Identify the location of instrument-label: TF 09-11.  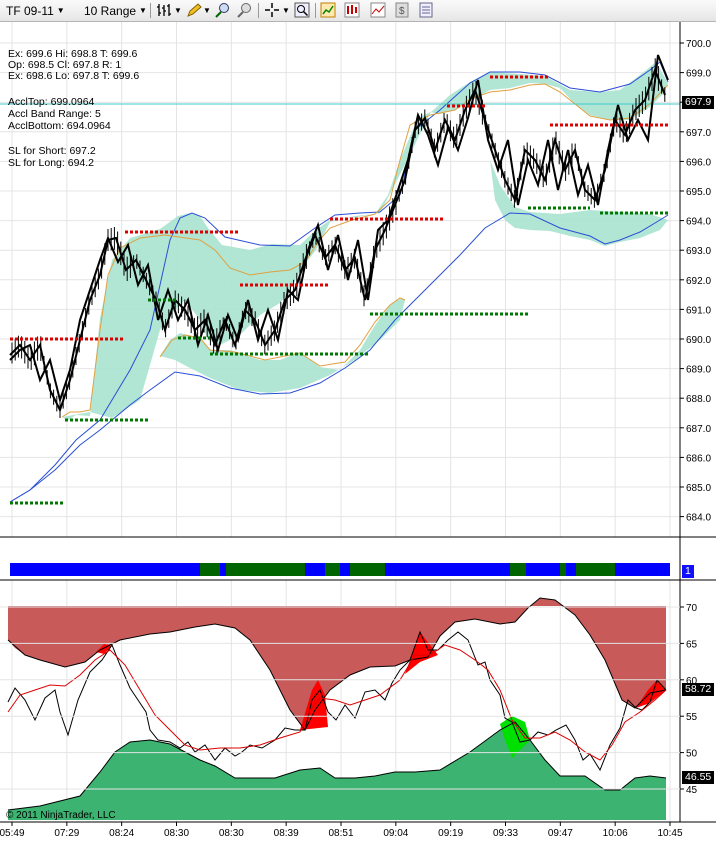
(30, 10).